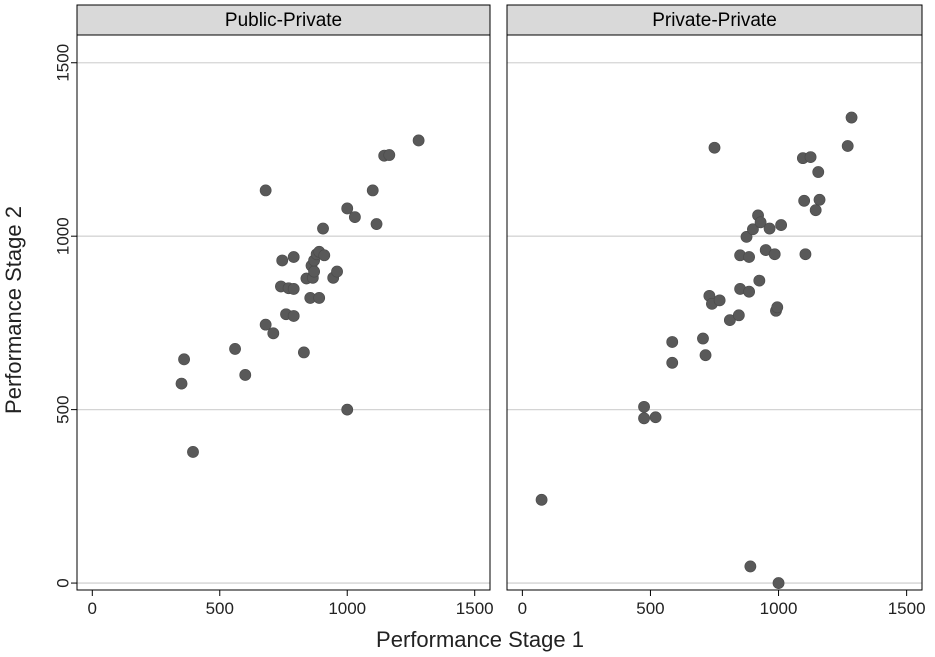 This screenshot has height=657, width=935. Describe the element at coordinates (480, 639) in the screenshot. I see `x-axis-title: Performance Stage 1` at that location.